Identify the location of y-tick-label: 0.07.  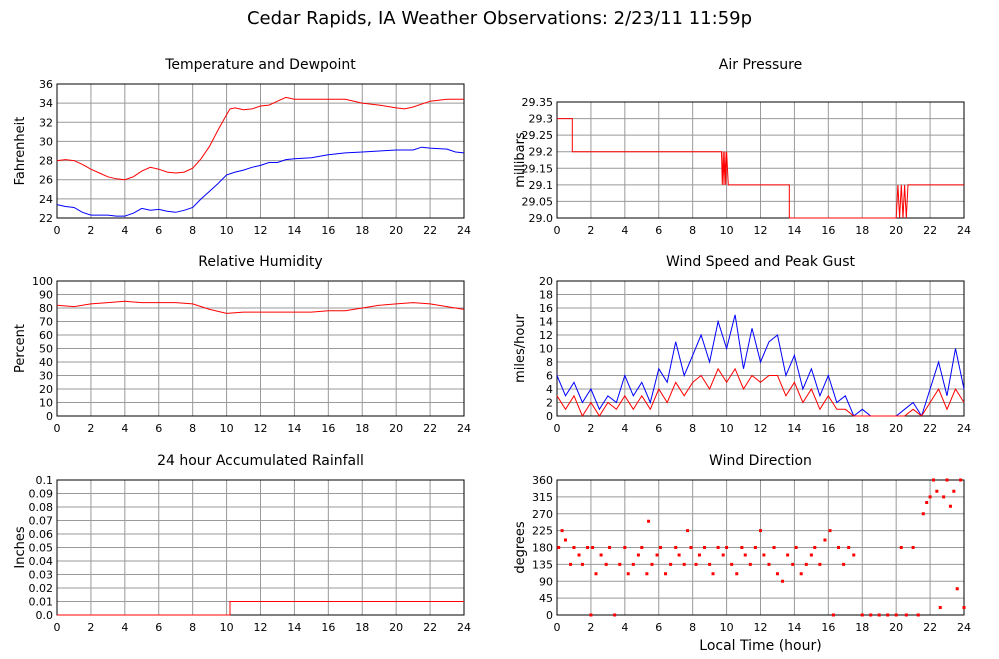
(41, 521).